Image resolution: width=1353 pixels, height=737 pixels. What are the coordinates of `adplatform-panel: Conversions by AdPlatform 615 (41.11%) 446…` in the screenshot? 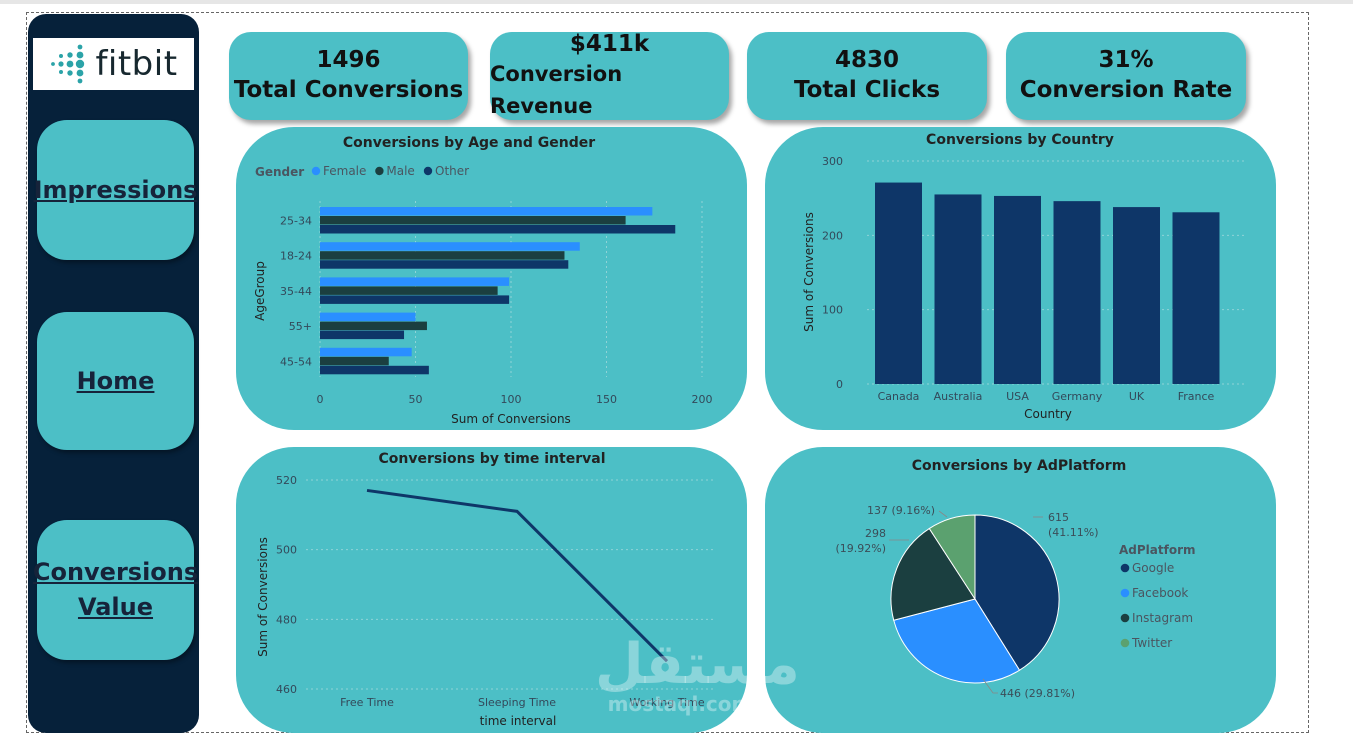 It's located at (1020, 590).